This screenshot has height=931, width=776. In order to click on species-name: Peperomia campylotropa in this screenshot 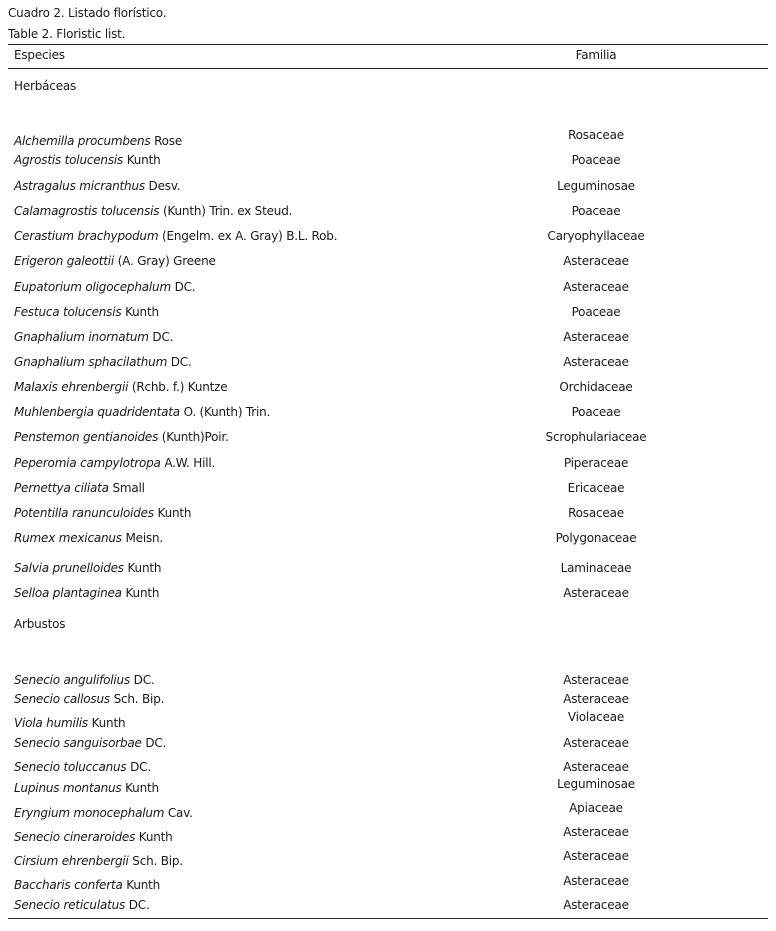, I will do `click(87, 463)`.